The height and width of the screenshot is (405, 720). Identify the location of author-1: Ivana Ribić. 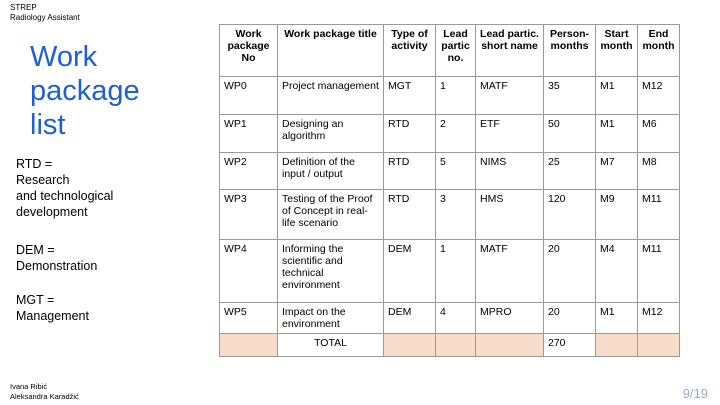
(29, 386).